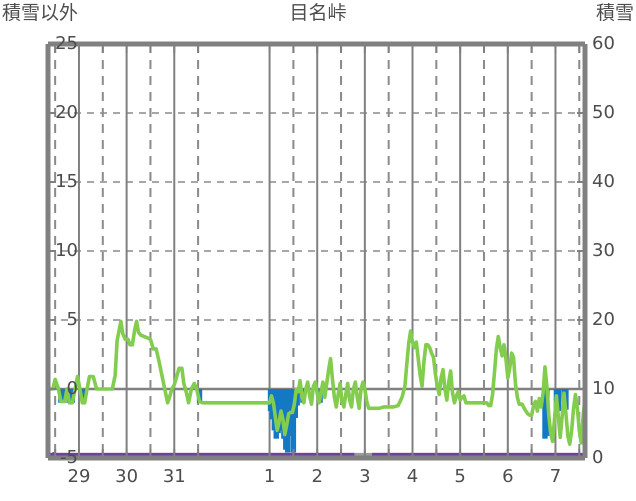  What do you see at coordinates (508, 476) in the screenshot?
I see `x-axis-tick-label: 6` at bounding box center [508, 476].